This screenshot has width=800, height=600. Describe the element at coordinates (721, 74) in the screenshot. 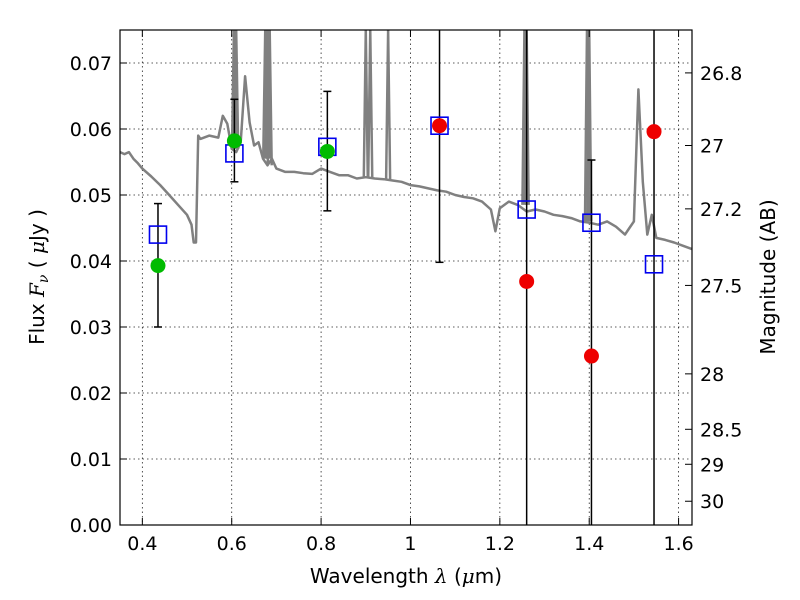

I see `y2-tick-label: 26.8` at that location.